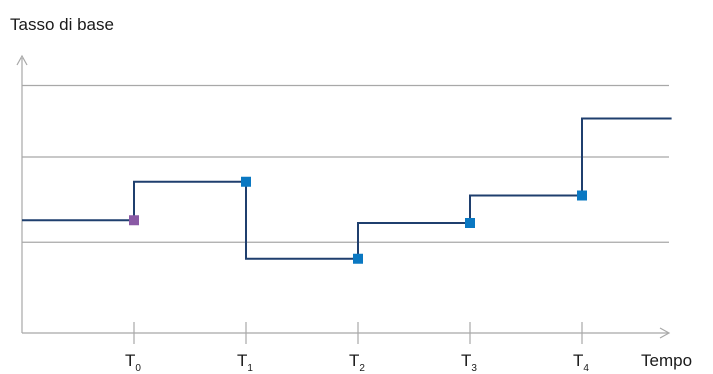 The width and height of the screenshot is (713, 374). What do you see at coordinates (581, 362) in the screenshot?
I see `x-tick-label-4: T4` at bounding box center [581, 362].